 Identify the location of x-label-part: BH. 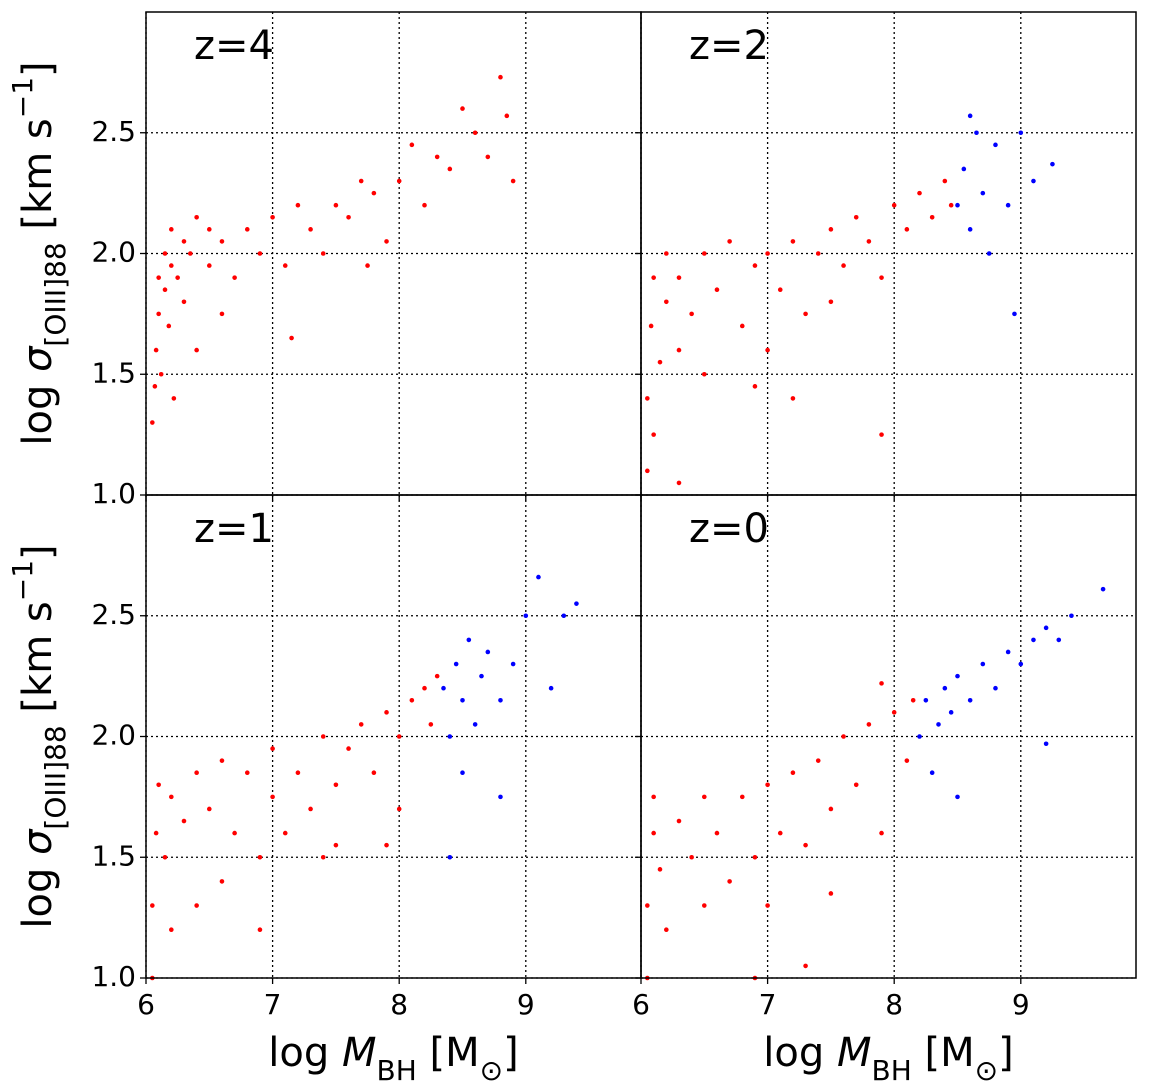
(892, 1070).